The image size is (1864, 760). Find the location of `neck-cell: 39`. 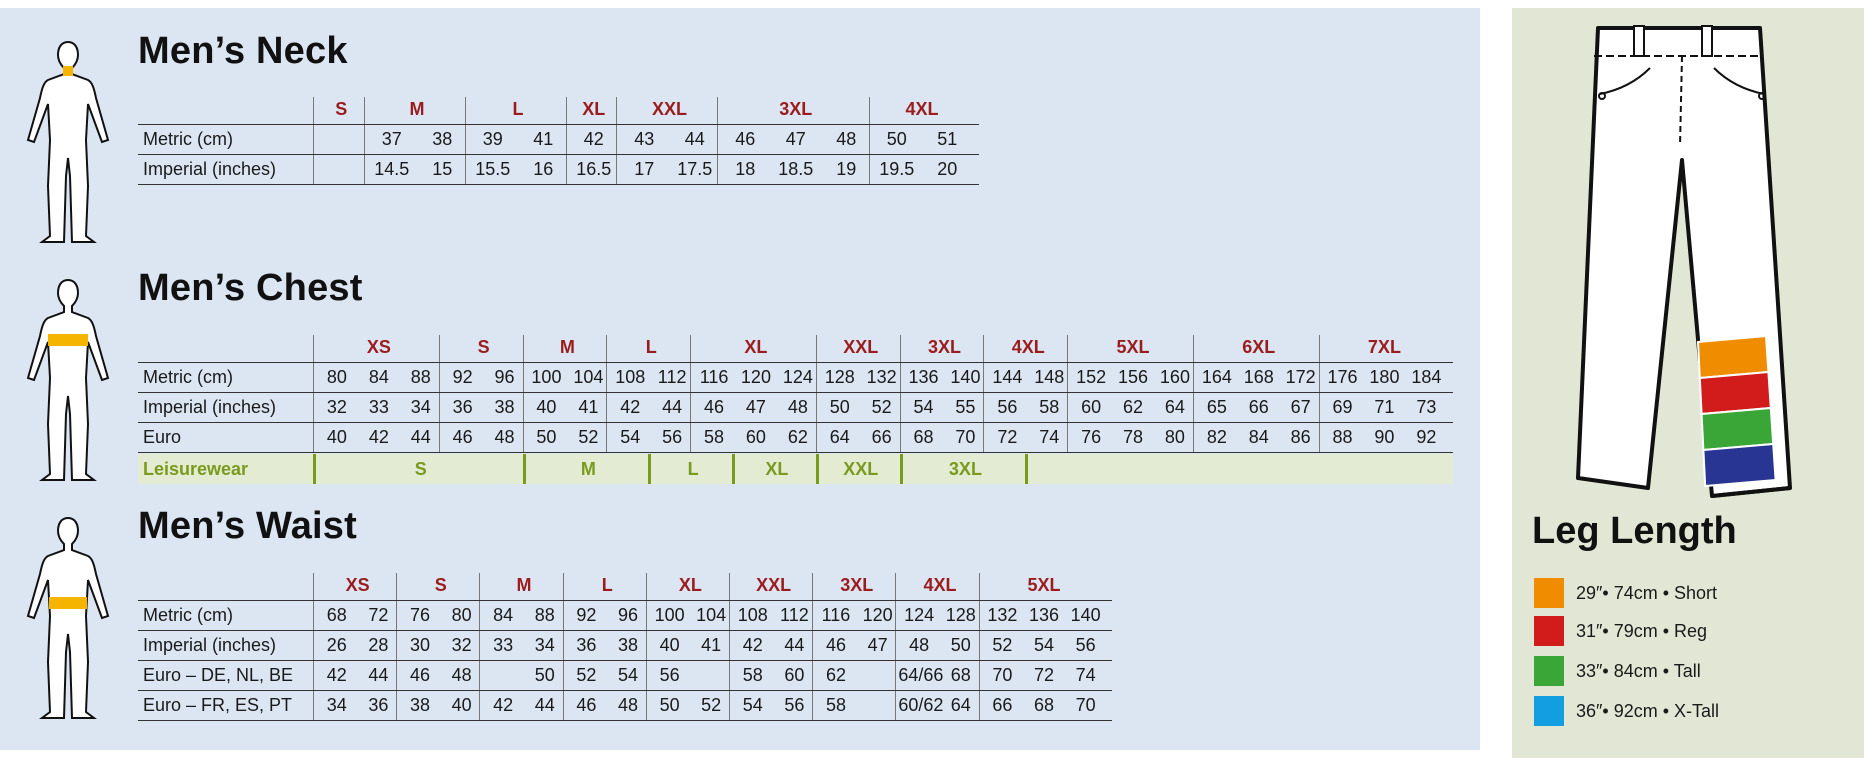

neck-cell: 39 is located at coordinates (492, 139).